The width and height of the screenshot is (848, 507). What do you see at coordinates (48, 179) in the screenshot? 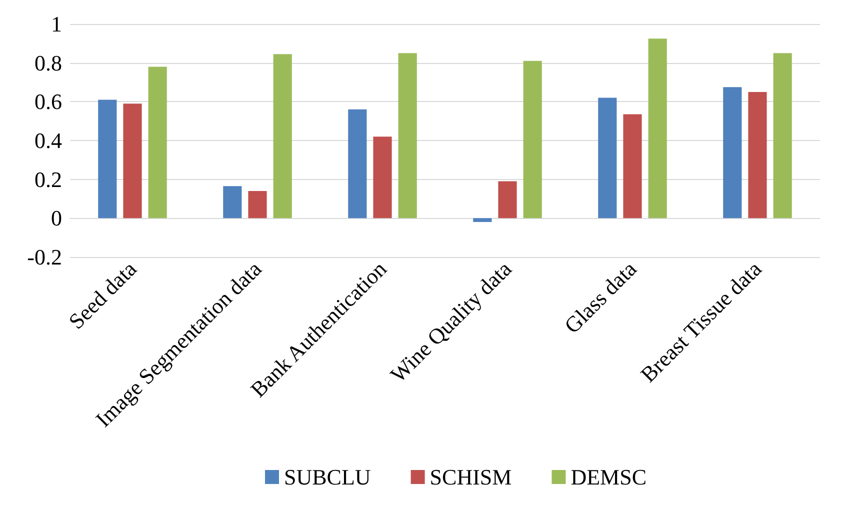
I see `y-tick-label: 0.2` at bounding box center [48, 179].